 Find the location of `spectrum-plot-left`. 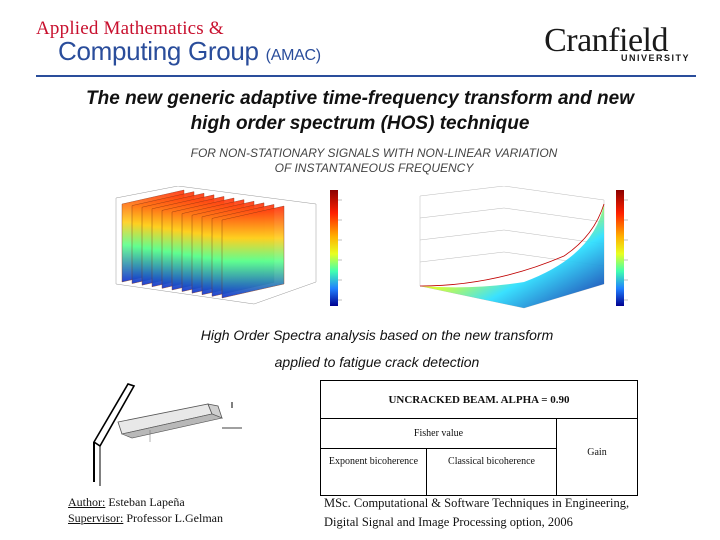

spectrum-plot-left is located at coordinates (228, 246).